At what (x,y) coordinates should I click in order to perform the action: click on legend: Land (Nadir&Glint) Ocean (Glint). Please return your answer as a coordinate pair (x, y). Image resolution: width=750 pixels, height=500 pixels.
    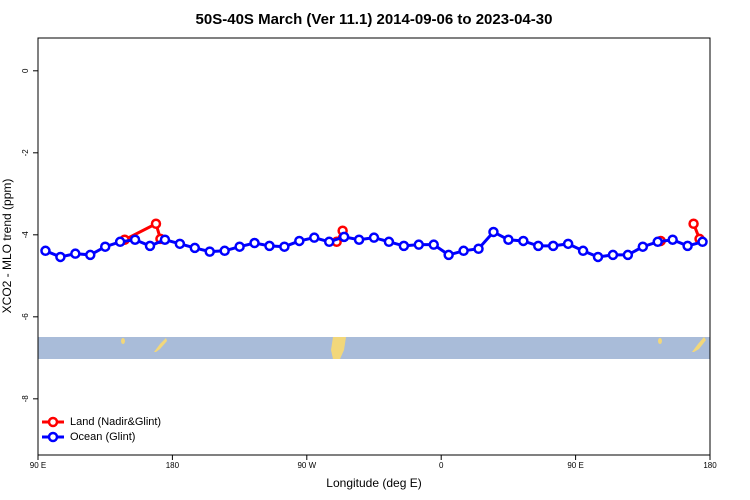
    Looking at the image, I should click on (101, 429).